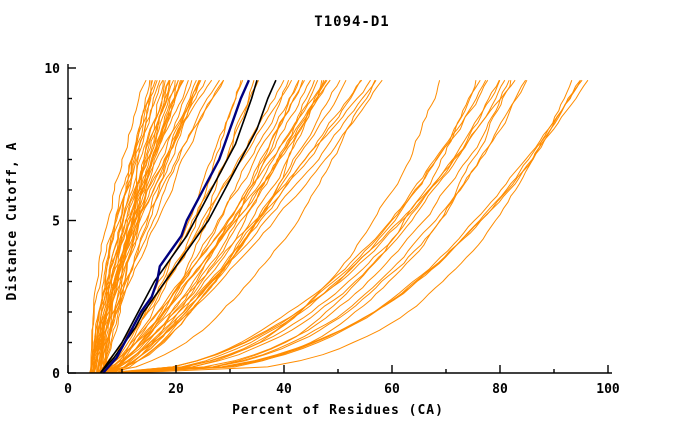 This screenshot has width=680, height=440. Describe the element at coordinates (176, 389) in the screenshot. I see `x-tick-label: 20` at that location.